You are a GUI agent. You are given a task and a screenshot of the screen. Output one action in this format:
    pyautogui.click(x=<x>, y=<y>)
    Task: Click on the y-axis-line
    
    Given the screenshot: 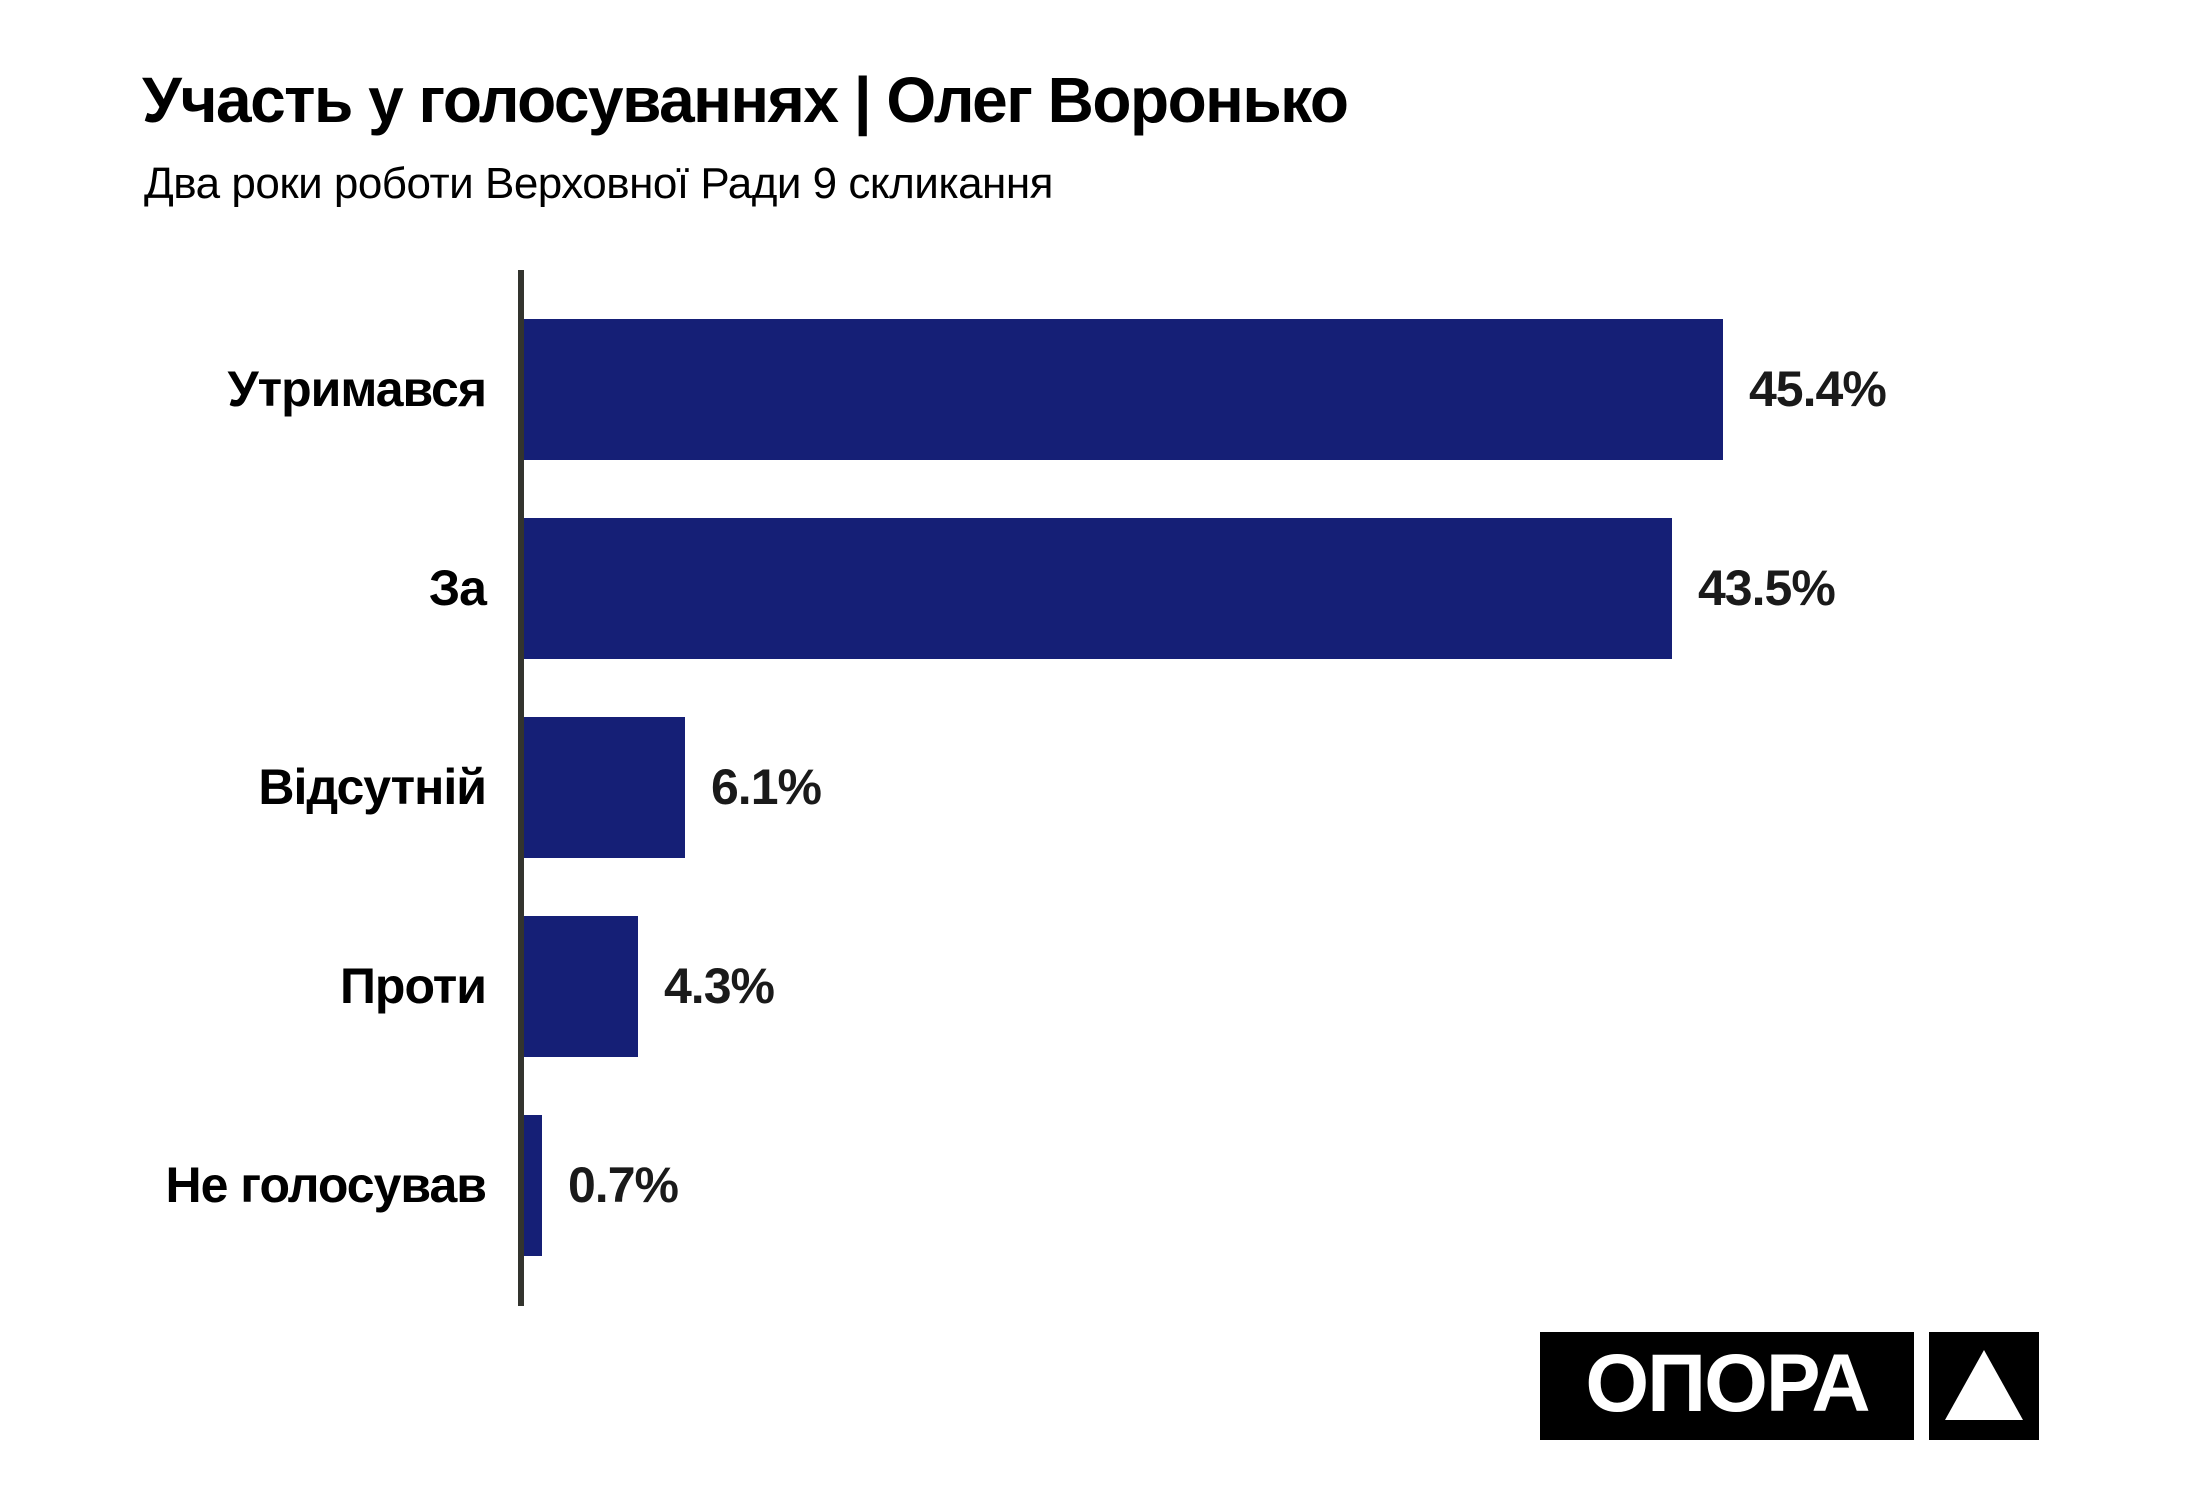 What is the action you would take?
    pyautogui.click(x=521, y=788)
    